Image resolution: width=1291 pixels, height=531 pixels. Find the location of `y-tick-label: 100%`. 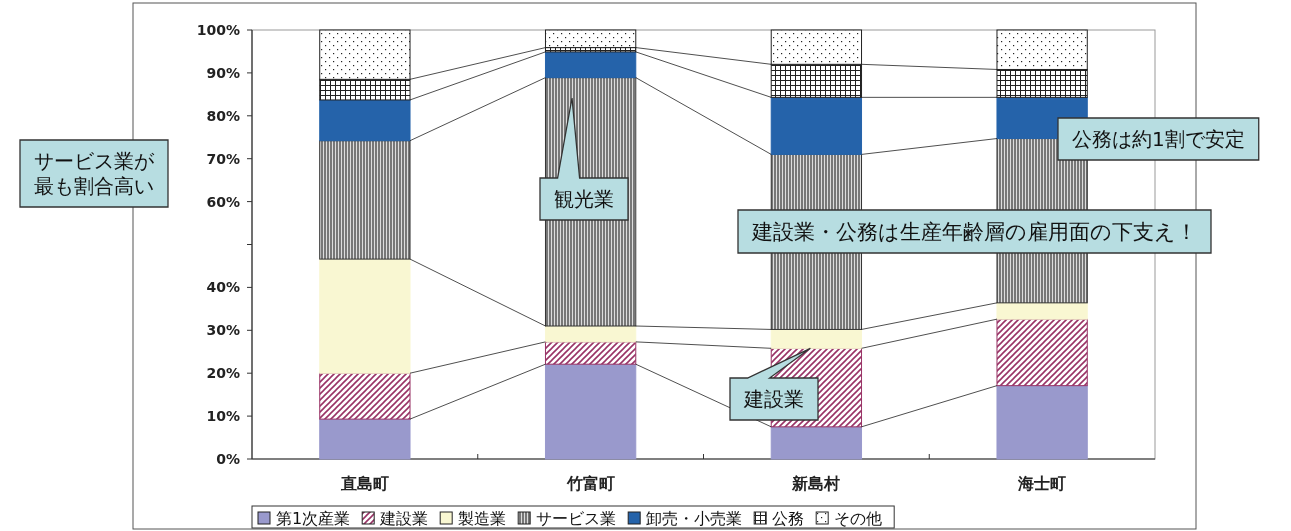

y-tick-label: 100% is located at coordinates (218, 30).